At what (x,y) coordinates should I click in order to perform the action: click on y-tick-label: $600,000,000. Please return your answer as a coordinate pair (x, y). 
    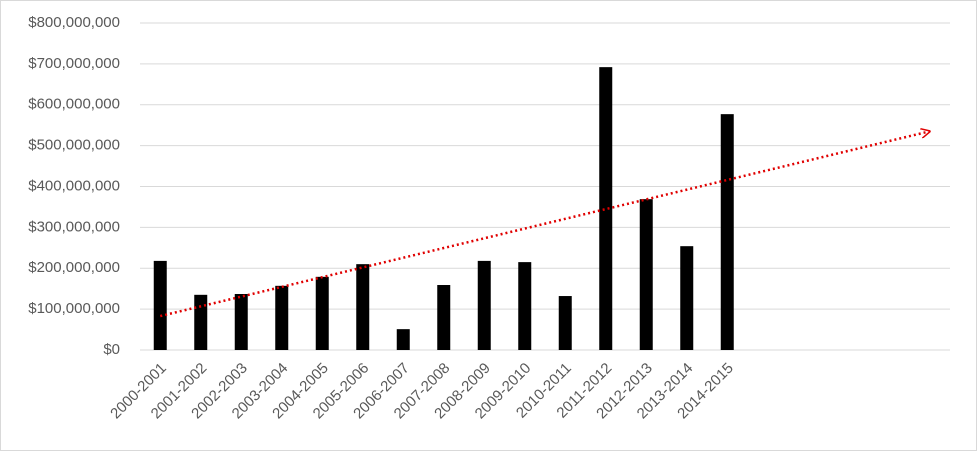
    Looking at the image, I should click on (74, 104).